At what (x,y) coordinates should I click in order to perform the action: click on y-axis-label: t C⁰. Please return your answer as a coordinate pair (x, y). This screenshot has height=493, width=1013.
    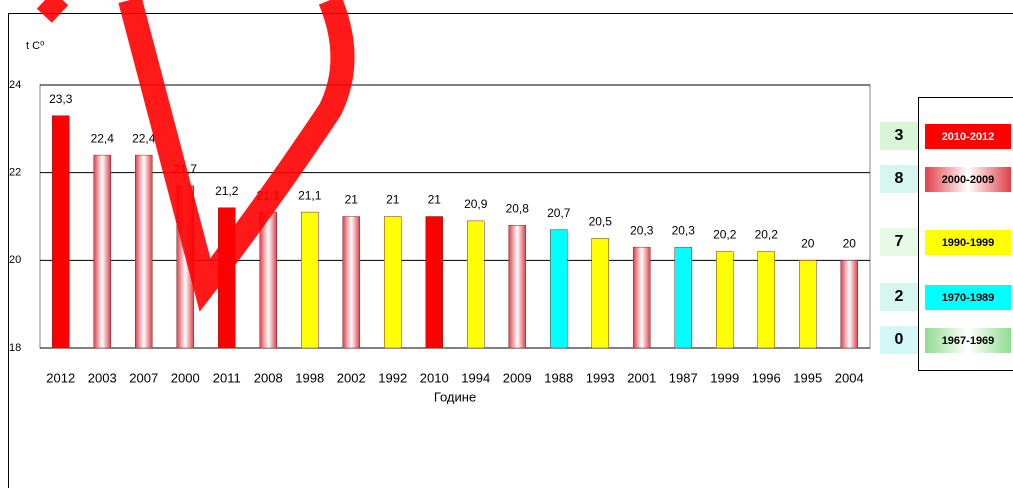
    Looking at the image, I should click on (35, 46).